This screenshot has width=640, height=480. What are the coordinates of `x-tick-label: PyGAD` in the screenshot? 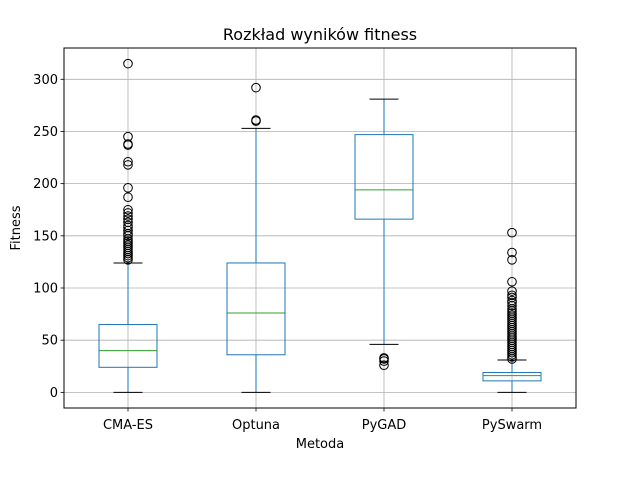 It's located at (384, 425).